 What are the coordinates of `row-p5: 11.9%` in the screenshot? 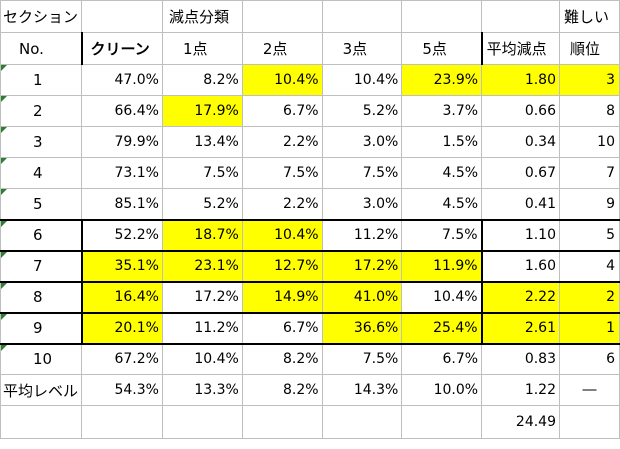 It's located at (442, 265).